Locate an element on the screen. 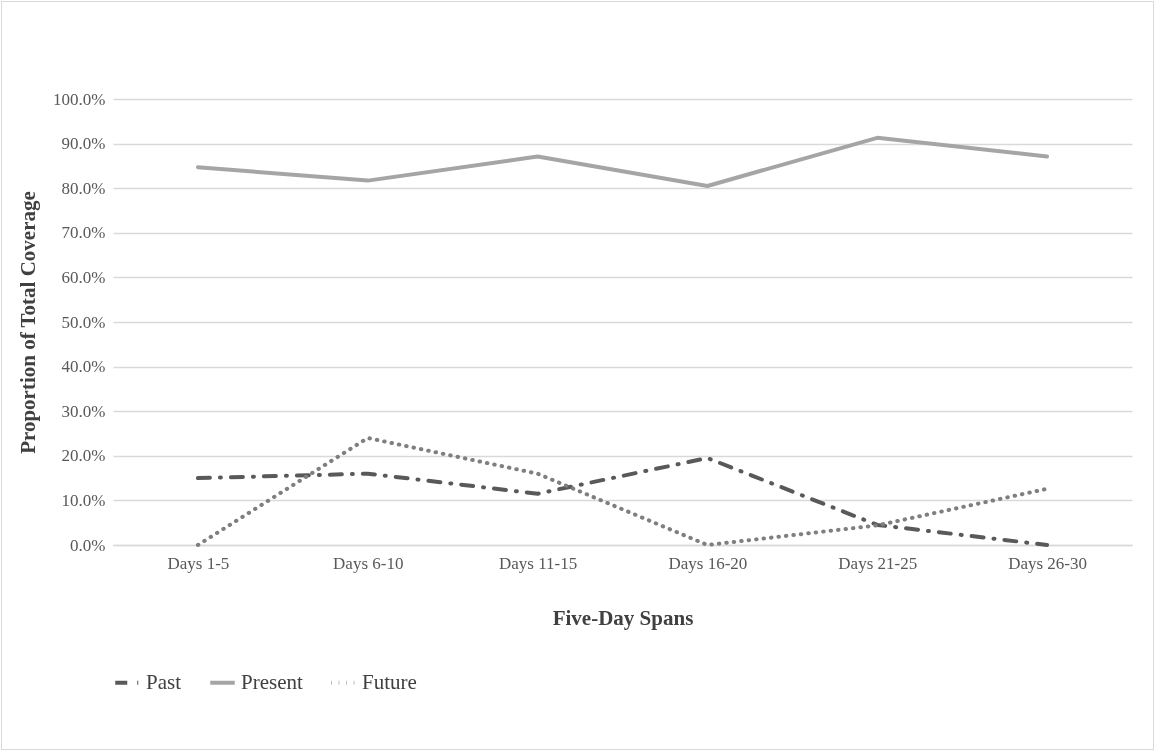 The image size is (1155, 751). y-tick-label: 30.0% is located at coordinates (83, 411).